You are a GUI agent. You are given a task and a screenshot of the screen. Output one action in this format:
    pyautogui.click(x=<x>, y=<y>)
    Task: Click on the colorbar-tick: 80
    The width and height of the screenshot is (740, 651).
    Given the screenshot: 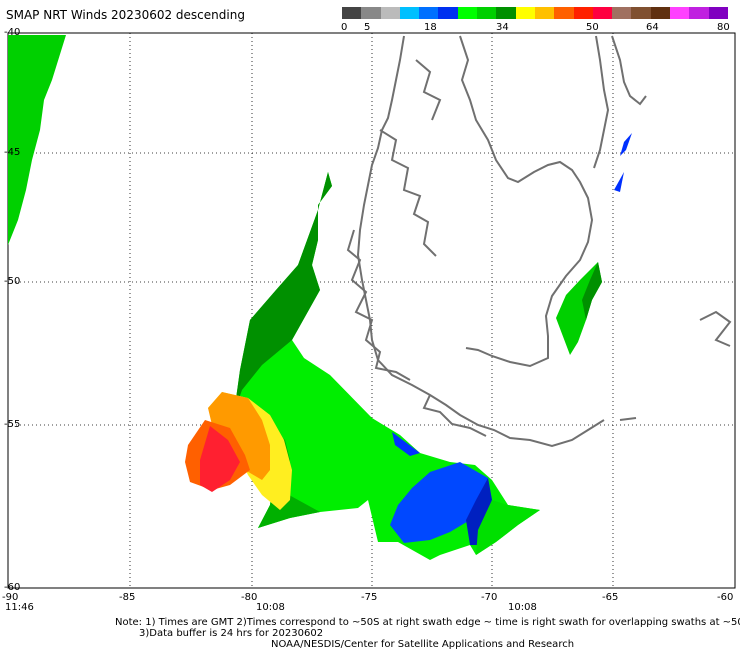 What is the action you would take?
    pyautogui.click(x=723, y=27)
    